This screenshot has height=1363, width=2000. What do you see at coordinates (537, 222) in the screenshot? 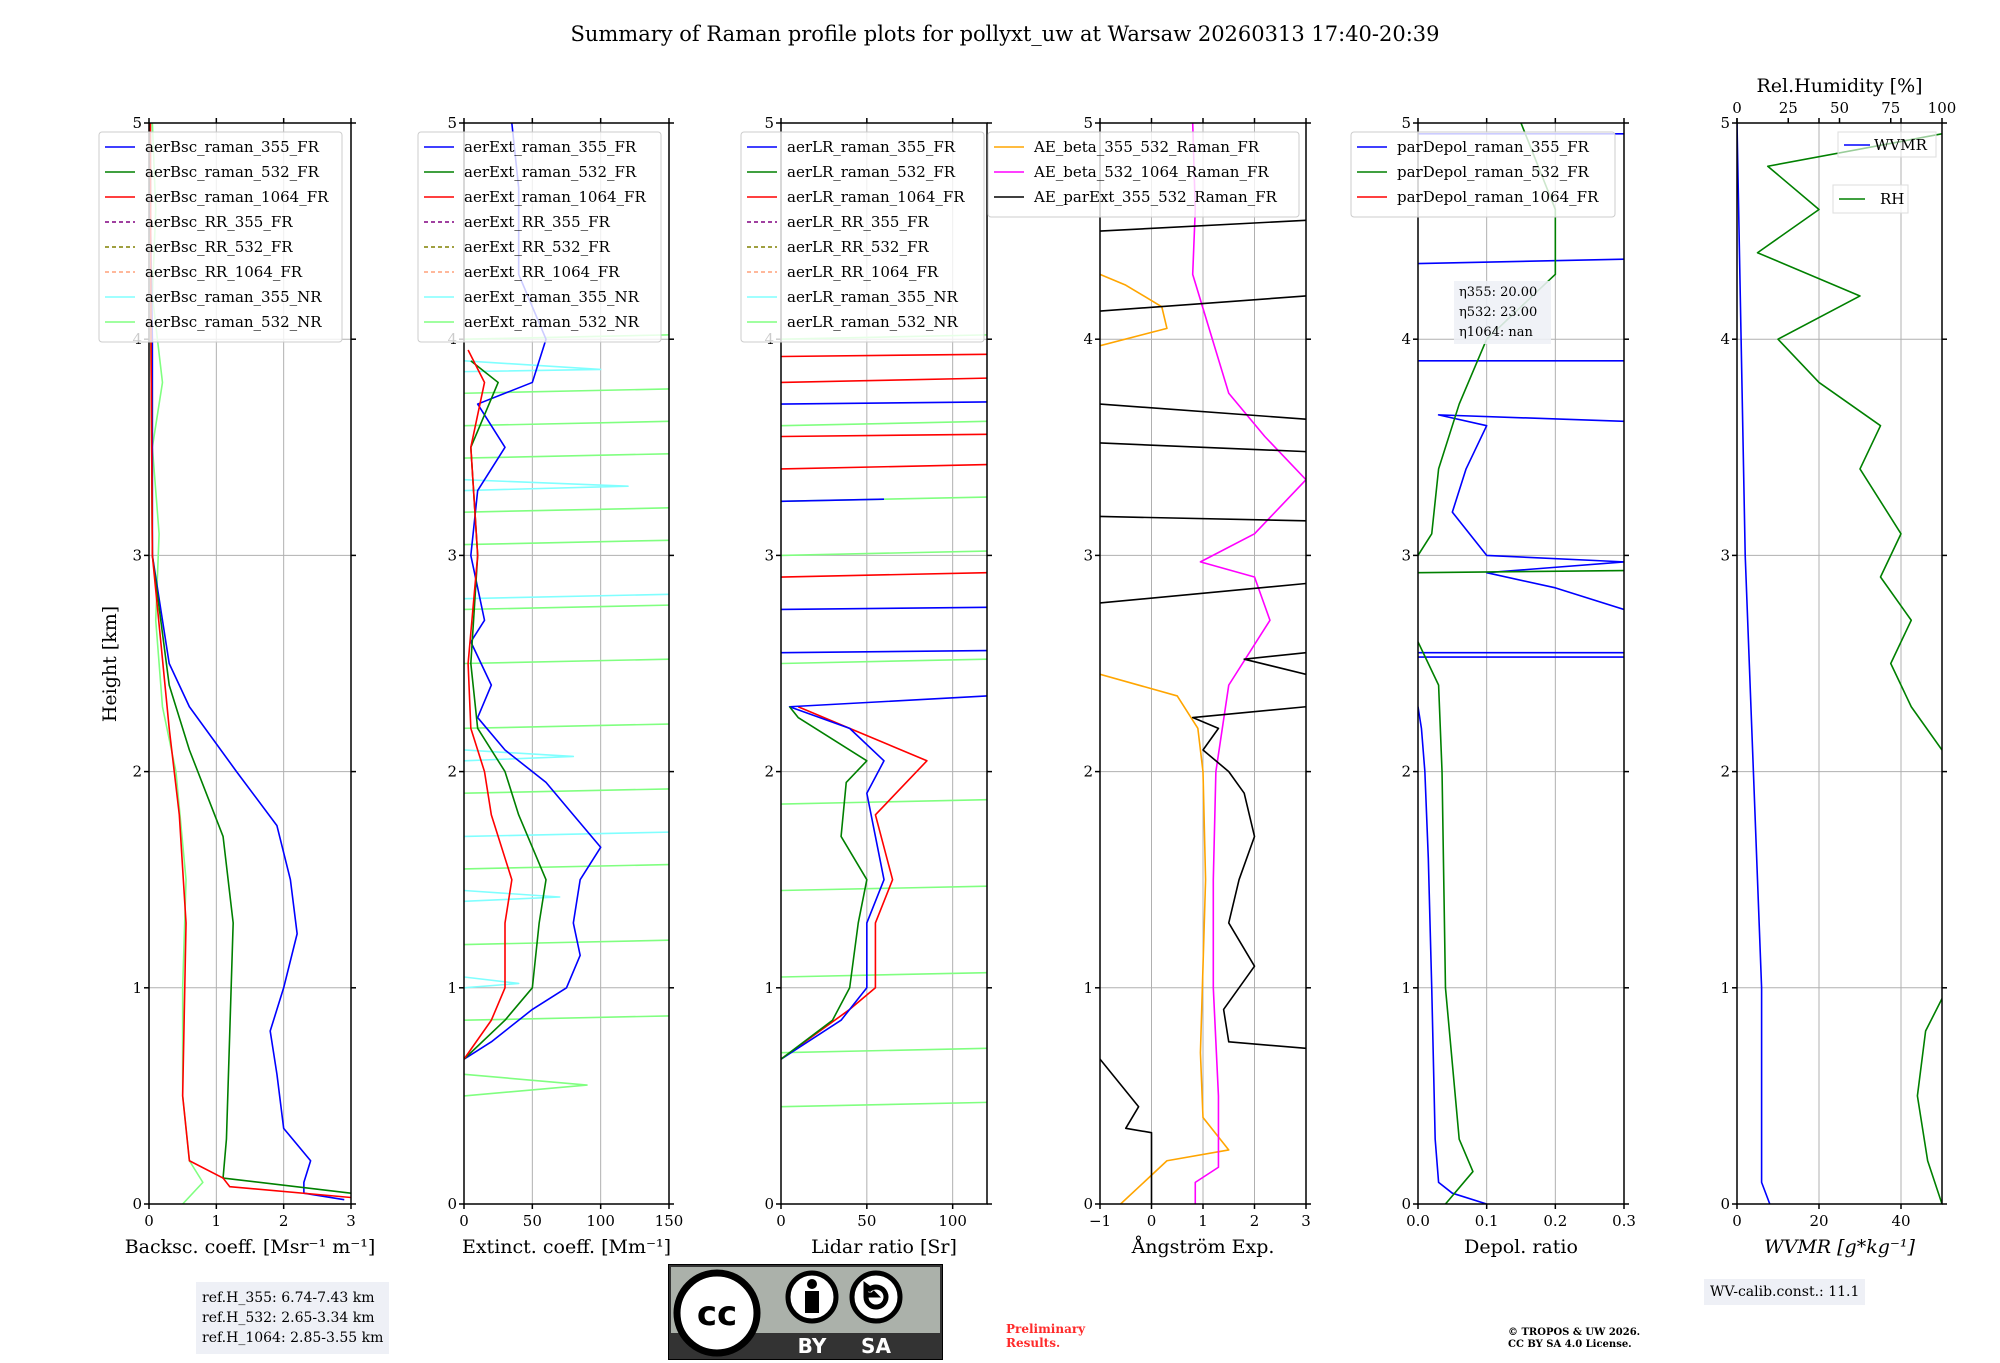
I see `legend-label: aerExt_RR_355_FR` at bounding box center [537, 222].